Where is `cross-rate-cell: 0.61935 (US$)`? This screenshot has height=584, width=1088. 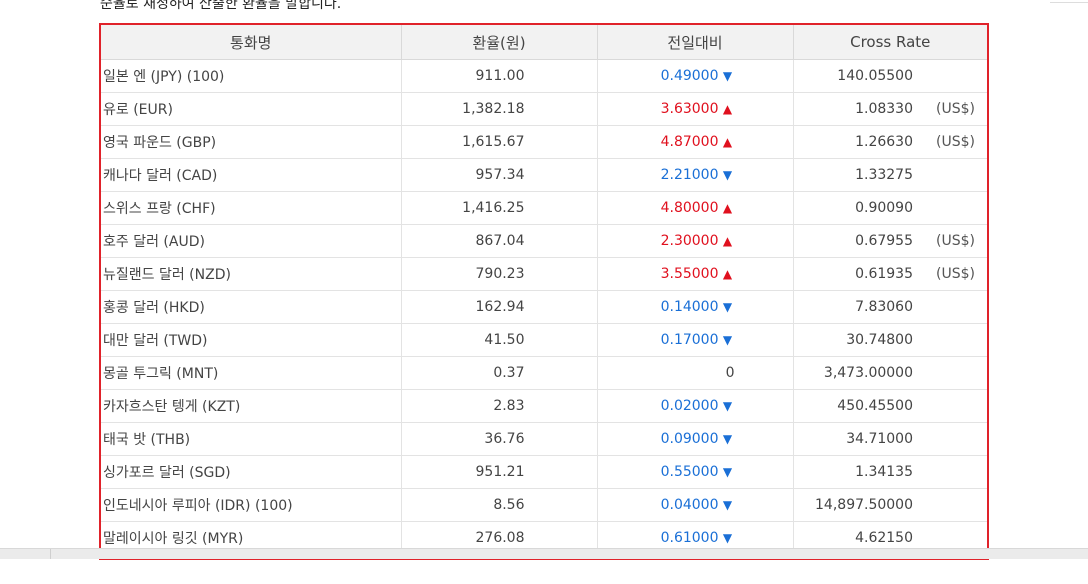 cross-rate-cell: 0.61935 (US$) is located at coordinates (890, 274).